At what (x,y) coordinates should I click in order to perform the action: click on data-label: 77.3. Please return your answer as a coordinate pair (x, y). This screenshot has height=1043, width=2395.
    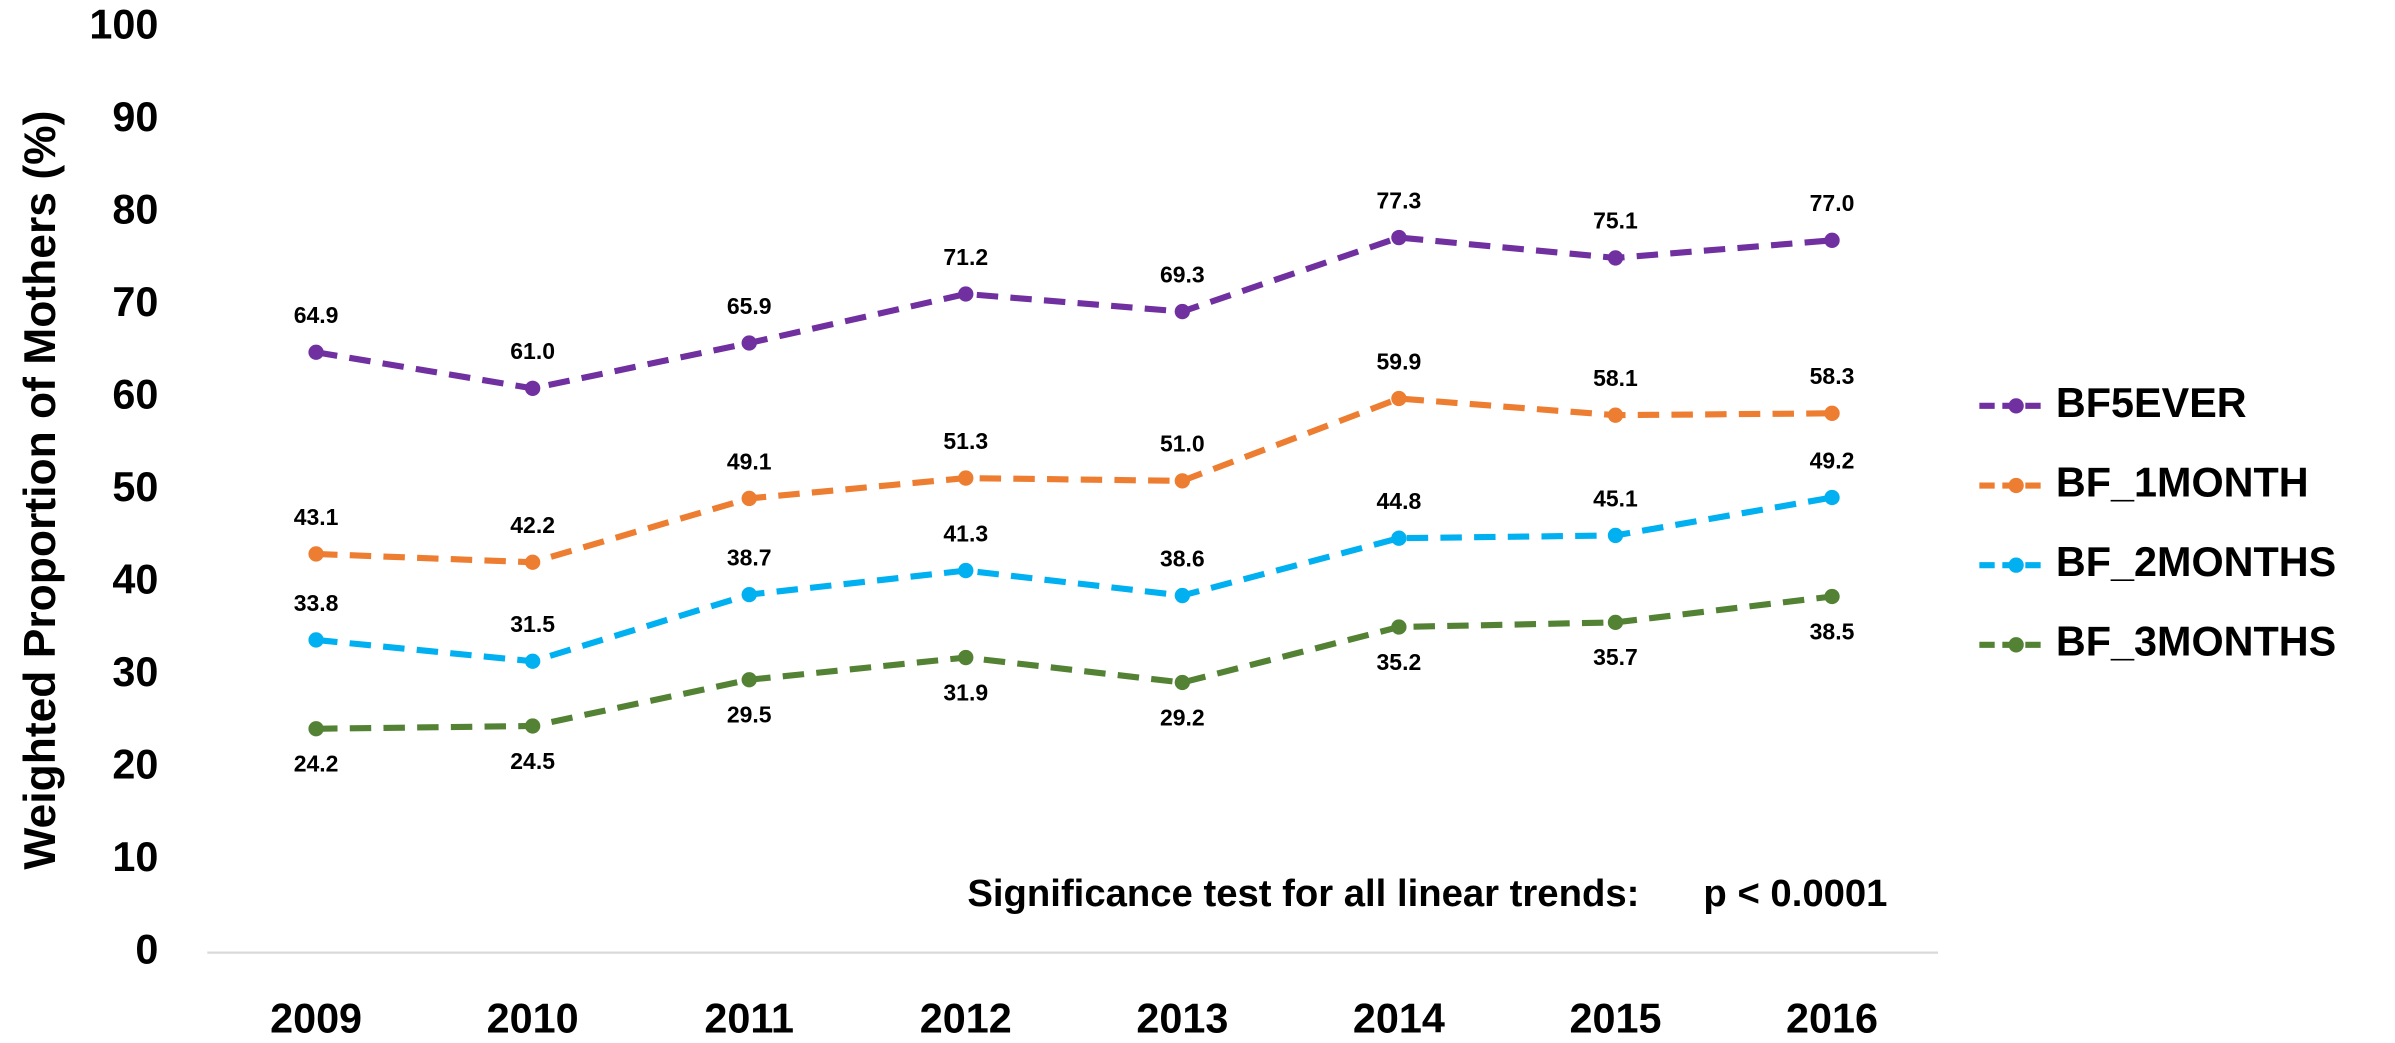
    Looking at the image, I should click on (1399, 200).